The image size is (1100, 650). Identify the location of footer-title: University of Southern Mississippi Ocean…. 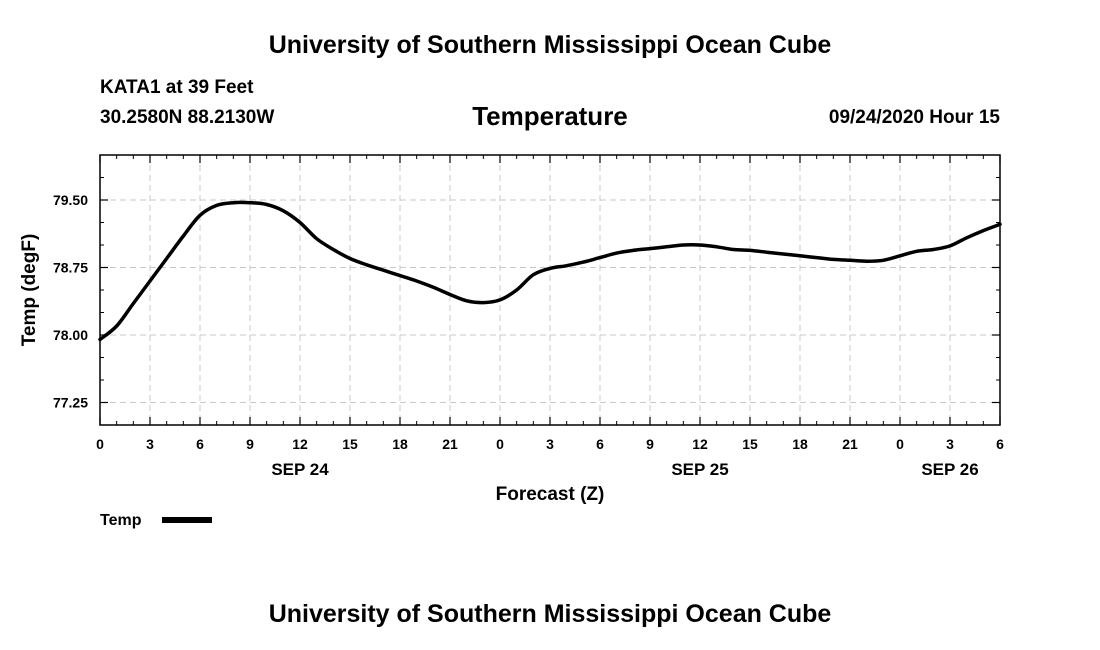
(550, 614).